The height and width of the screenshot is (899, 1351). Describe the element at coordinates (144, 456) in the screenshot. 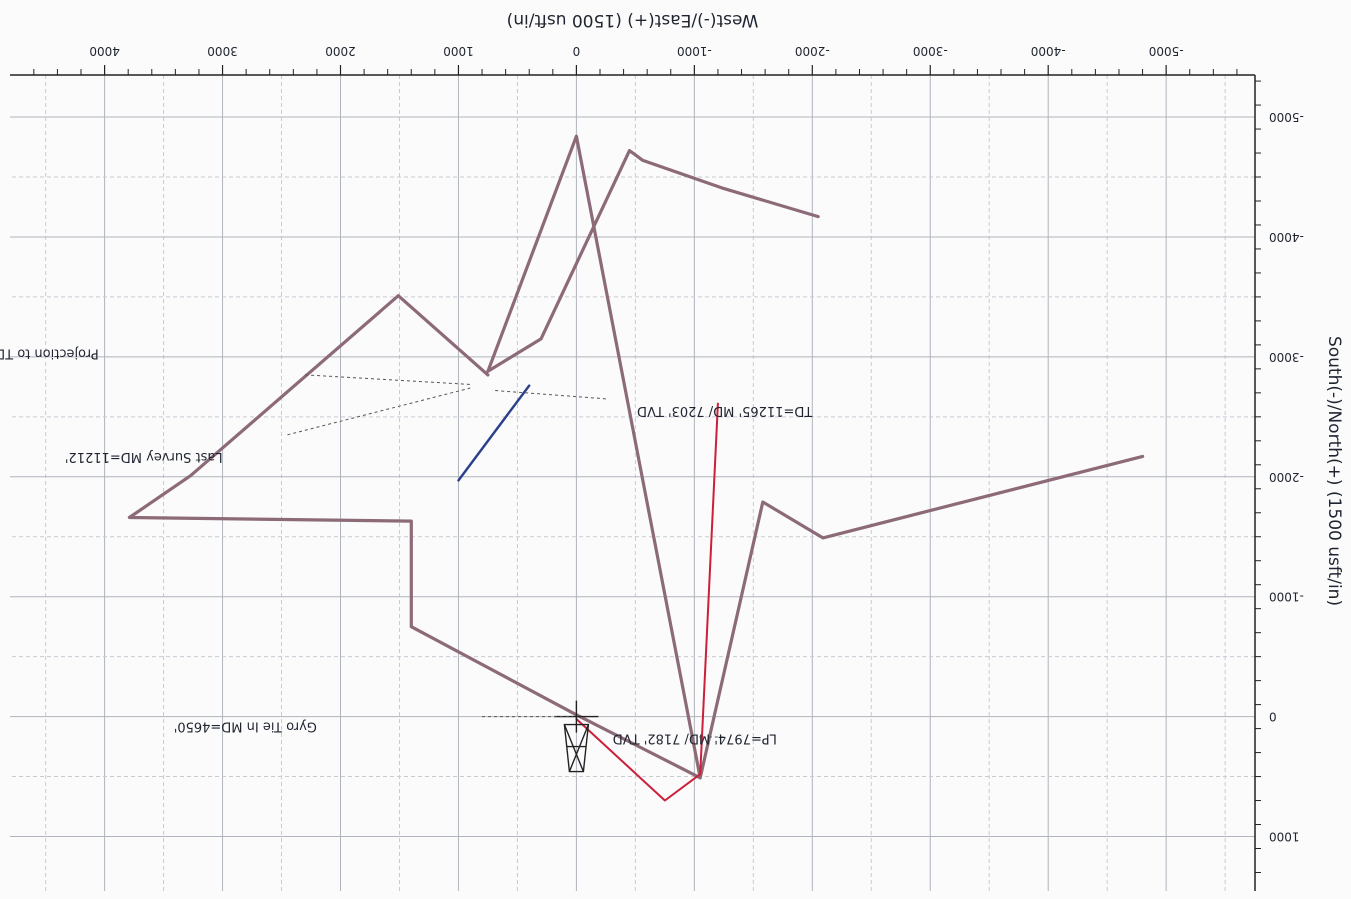

I see `annotation-label: Last Survey MD=11212'` at that location.